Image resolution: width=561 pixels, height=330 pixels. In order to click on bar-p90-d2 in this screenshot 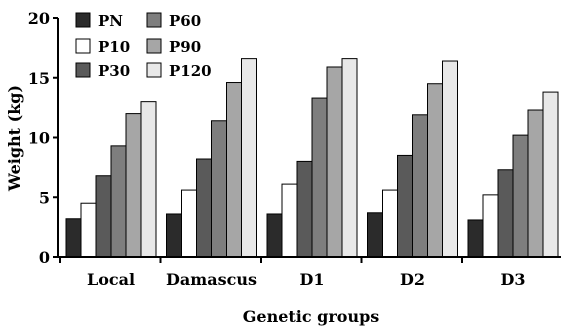, I will do `click(435, 170)`.